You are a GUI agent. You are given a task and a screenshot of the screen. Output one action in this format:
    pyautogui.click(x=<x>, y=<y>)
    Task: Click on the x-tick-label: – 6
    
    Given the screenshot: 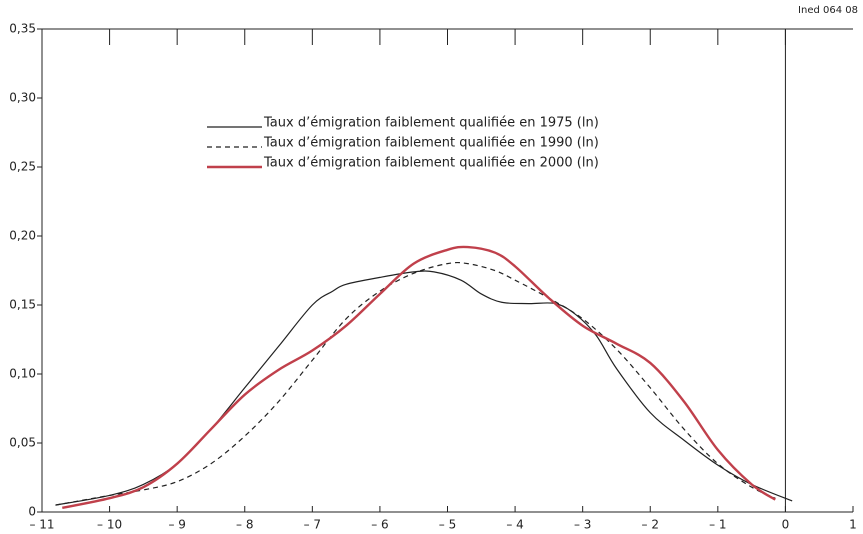 What is the action you would take?
    pyautogui.click(x=379, y=525)
    